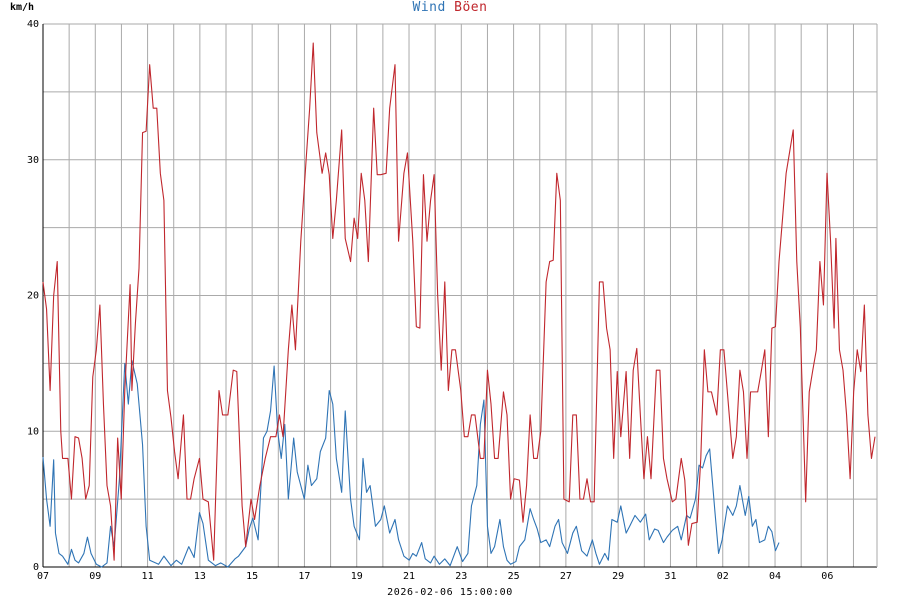 The width and height of the screenshot is (900, 600). What do you see at coordinates (148, 576) in the screenshot?
I see `x-tick-label: 11` at bounding box center [148, 576].